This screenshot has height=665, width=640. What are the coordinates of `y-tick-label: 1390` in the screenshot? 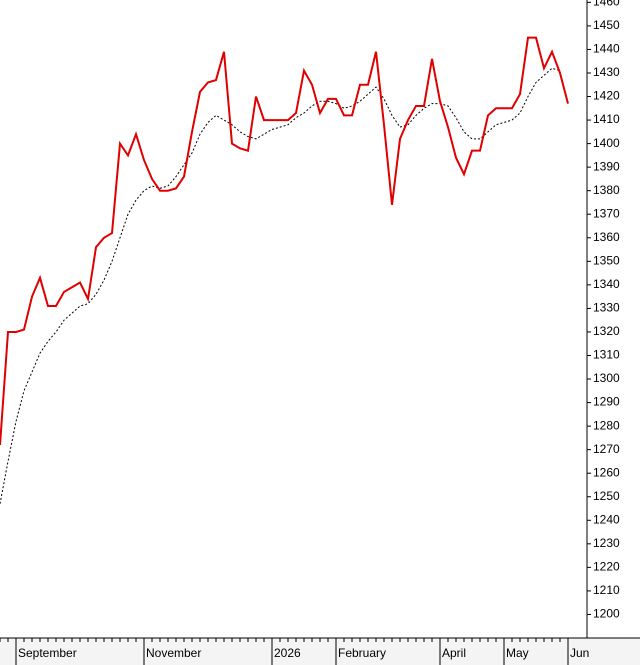 It's located at (606, 166).